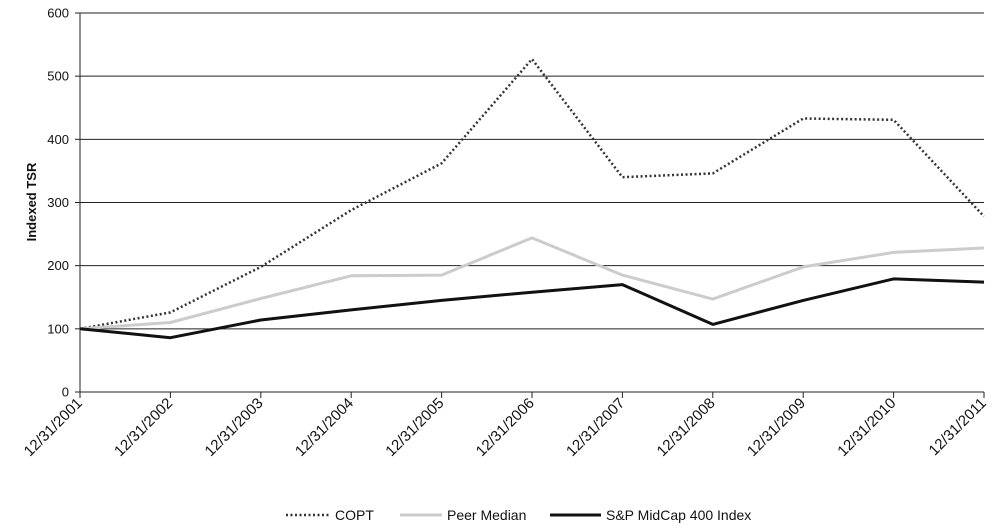 The height and width of the screenshot is (529, 995). I want to click on x-tick-label: 12/31/2007, so click(595, 427).